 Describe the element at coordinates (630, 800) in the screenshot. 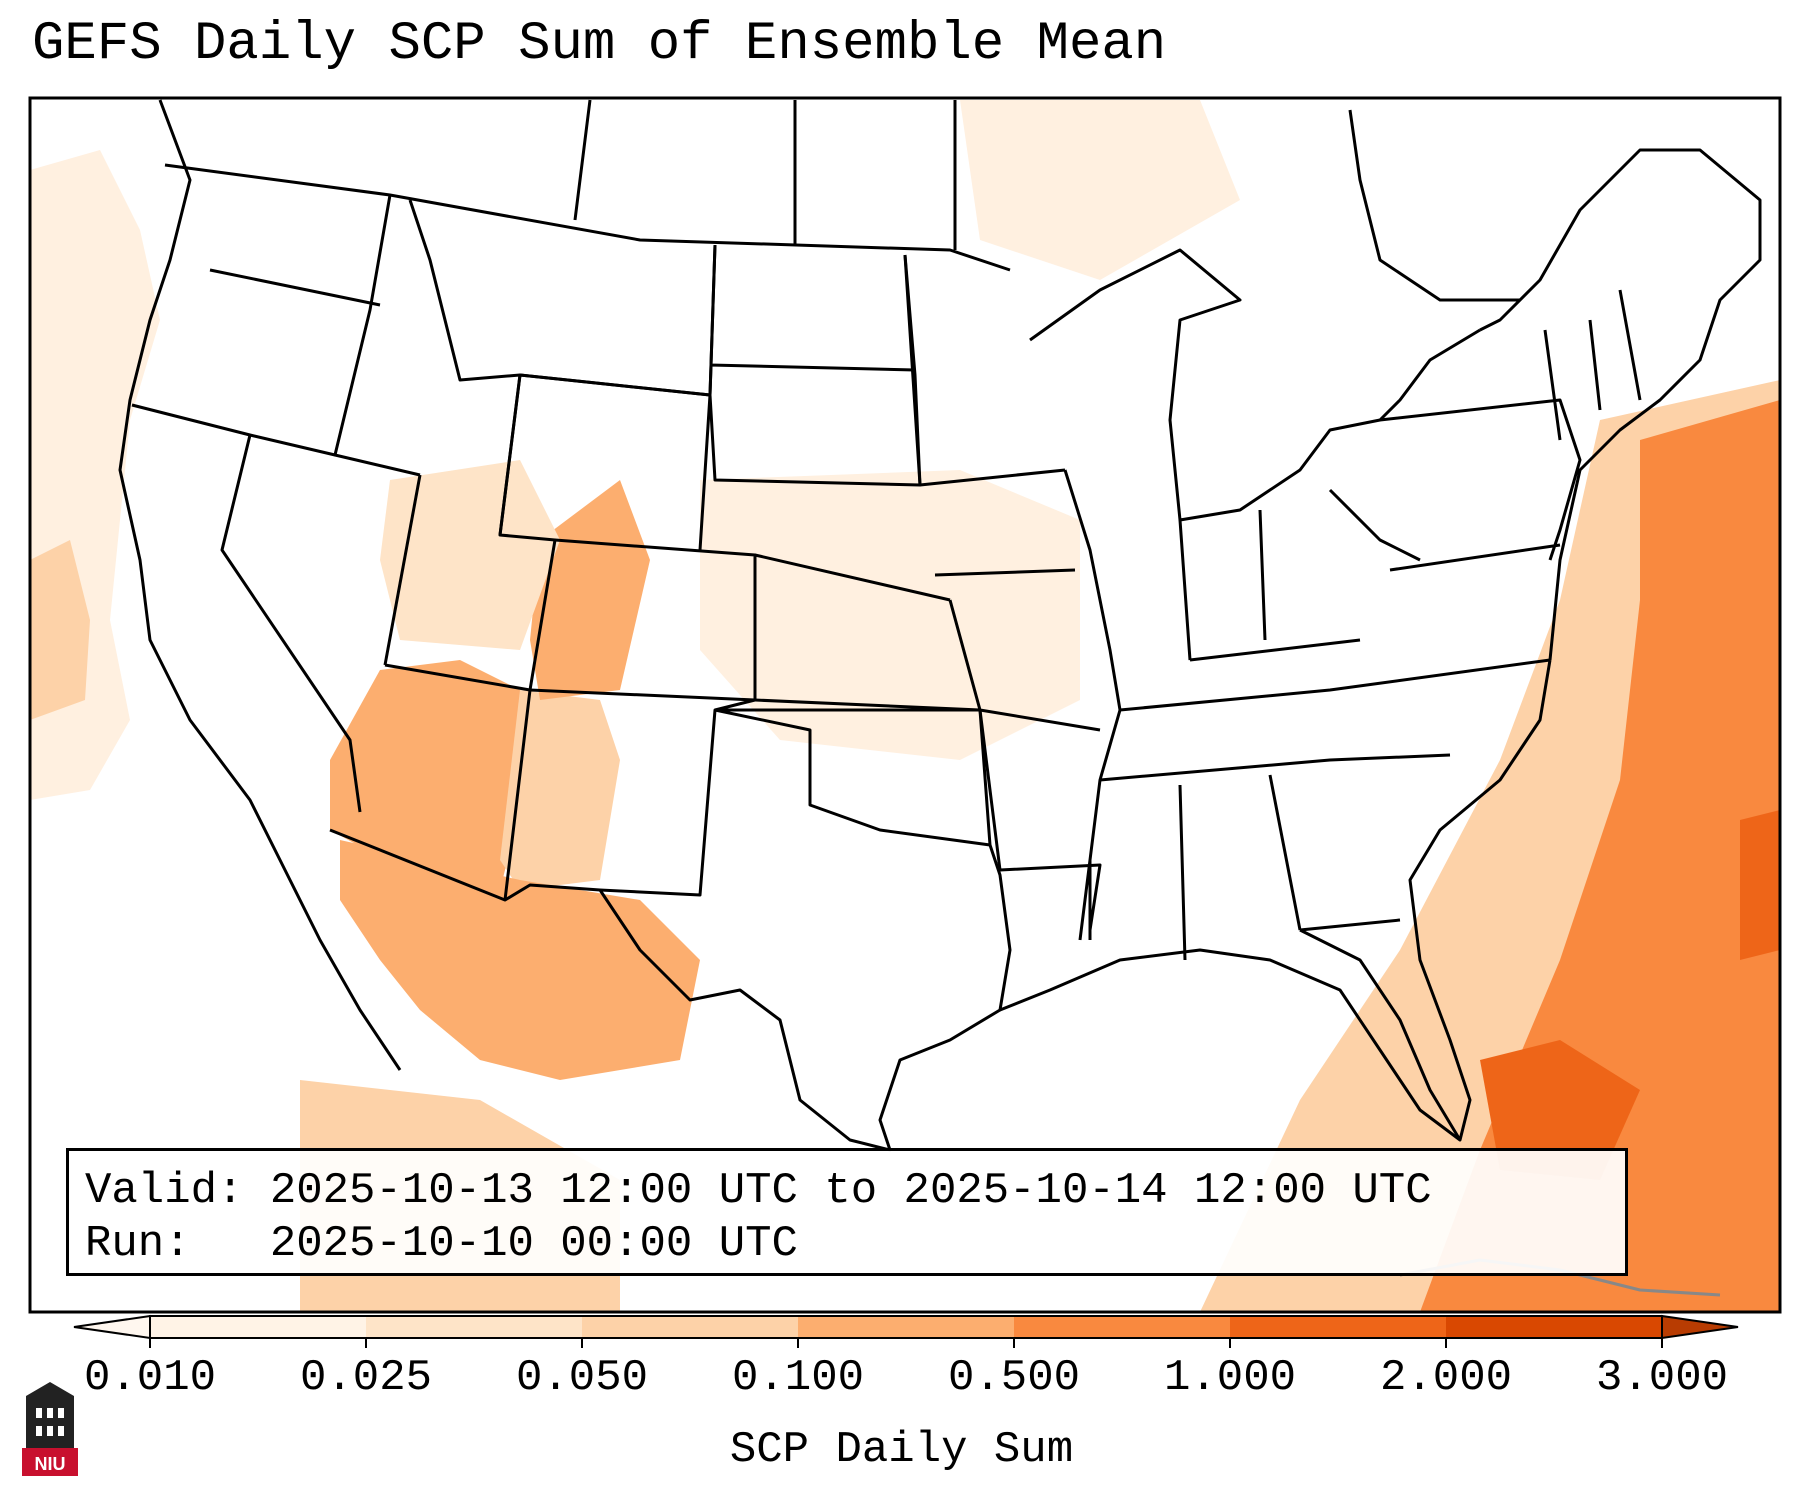

I see `nm-border` at that location.